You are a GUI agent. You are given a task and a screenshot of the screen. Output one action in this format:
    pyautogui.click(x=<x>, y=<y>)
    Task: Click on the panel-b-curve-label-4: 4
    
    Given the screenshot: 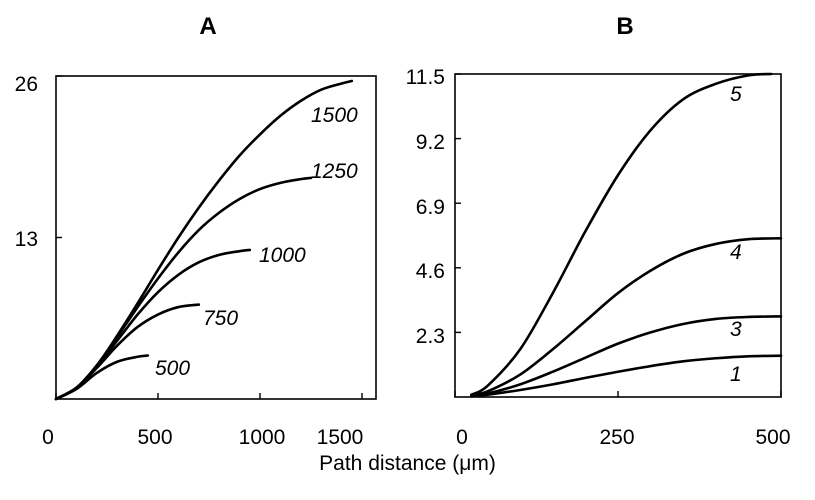 What is the action you would take?
    pyautogui.click(x=736, y=252)
    